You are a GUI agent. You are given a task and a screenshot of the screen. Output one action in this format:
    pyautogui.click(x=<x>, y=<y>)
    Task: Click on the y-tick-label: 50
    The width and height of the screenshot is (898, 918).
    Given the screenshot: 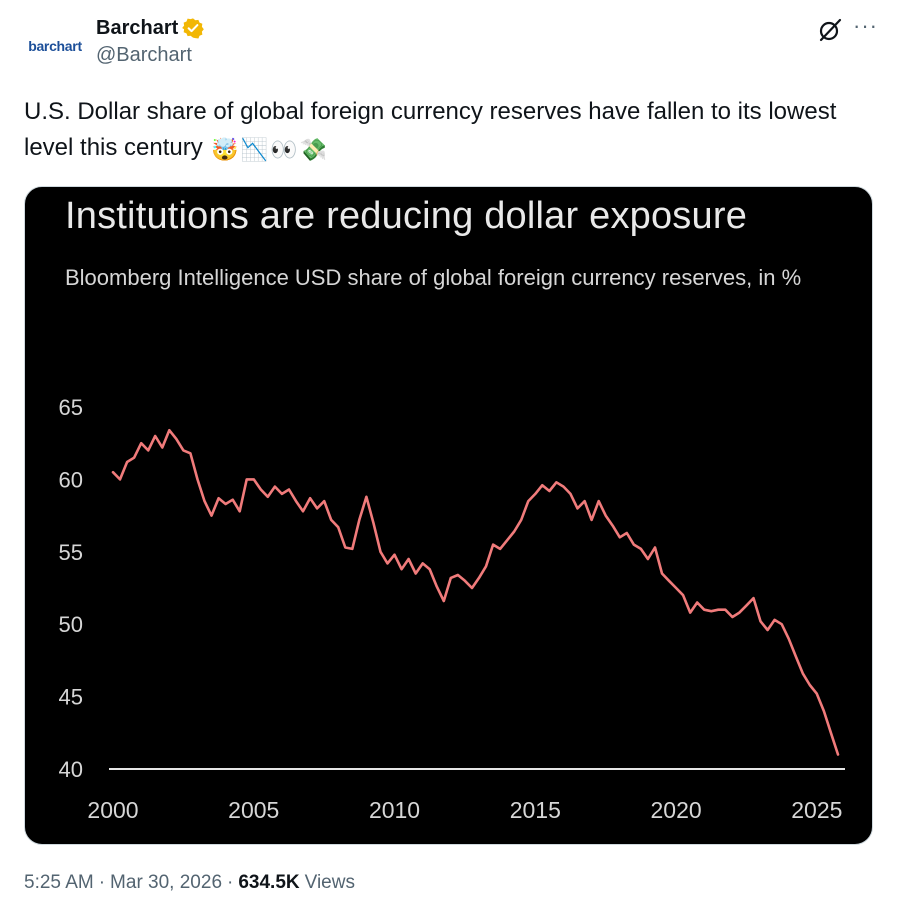 What is the action you would take?
    pyautogui.click(x=71, y=624)
    